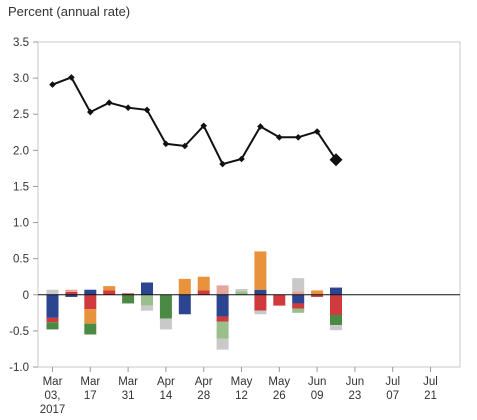  I want to click on bar-series-group, so click(194, 300).